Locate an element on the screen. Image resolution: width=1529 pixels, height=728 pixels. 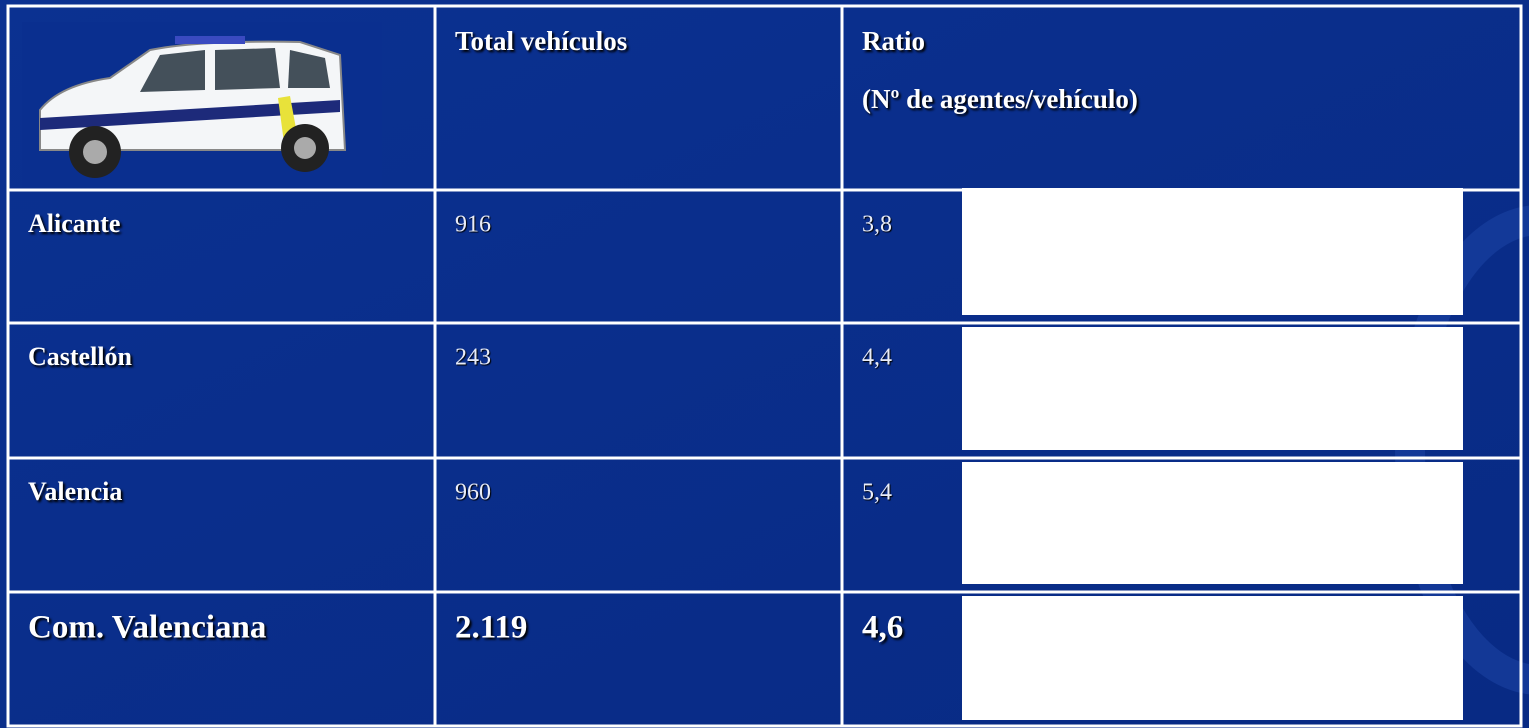
row-ratio: 4,4 is located at coordinates (877, 358).